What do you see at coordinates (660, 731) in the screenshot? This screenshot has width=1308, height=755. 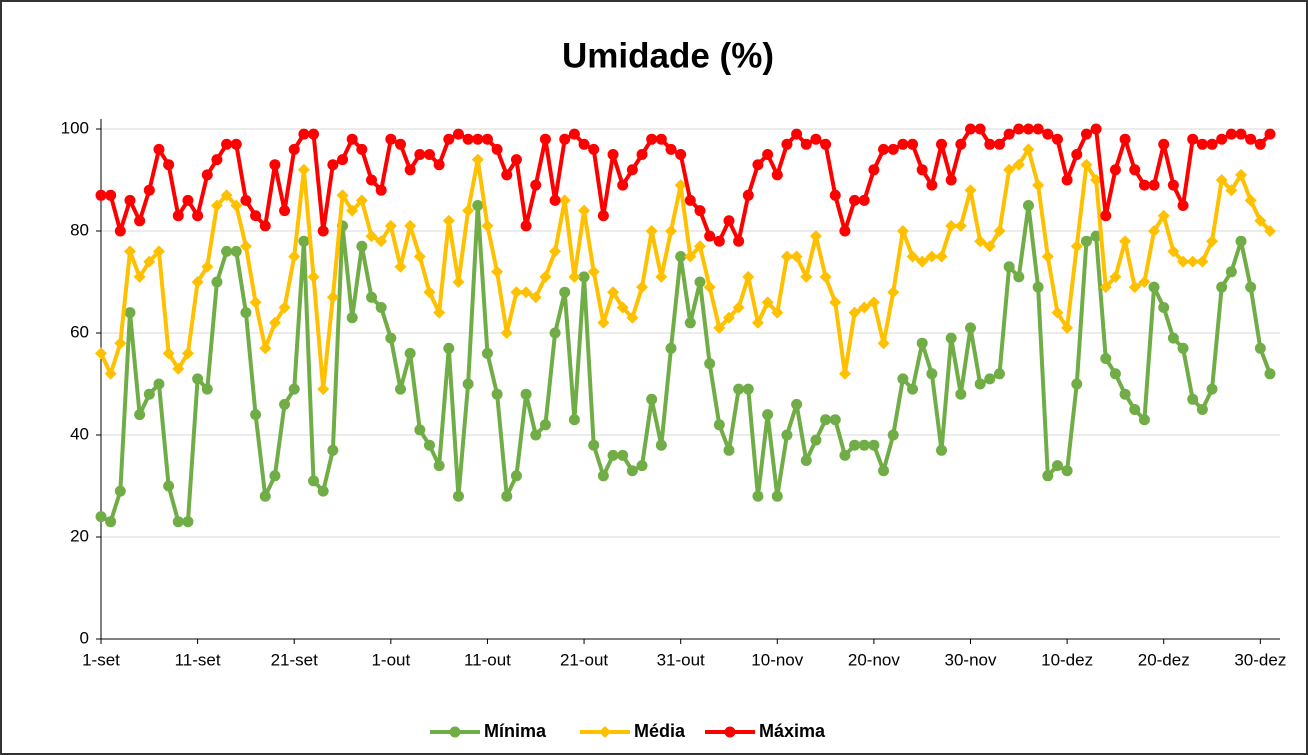 I see `legend-label: Média` at bounding box center [660, 731].